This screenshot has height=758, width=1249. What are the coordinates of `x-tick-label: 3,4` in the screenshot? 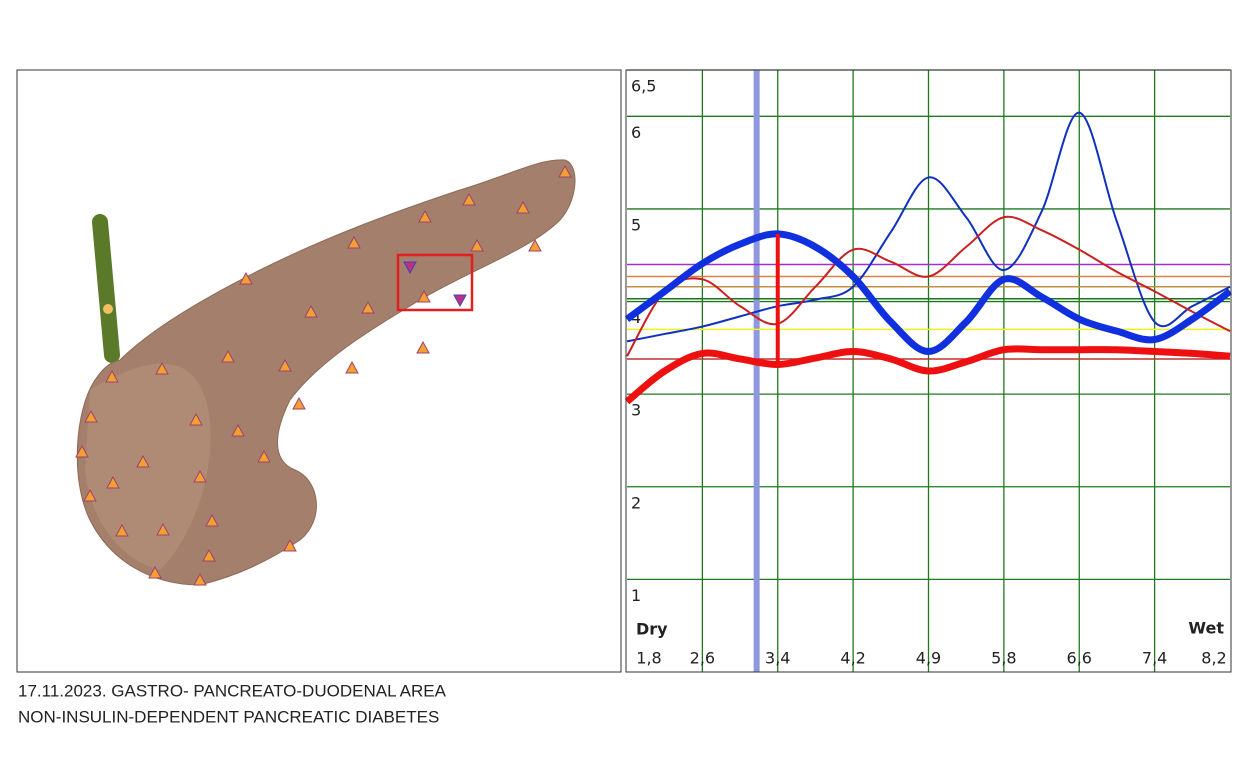 It's located at (777, 658).